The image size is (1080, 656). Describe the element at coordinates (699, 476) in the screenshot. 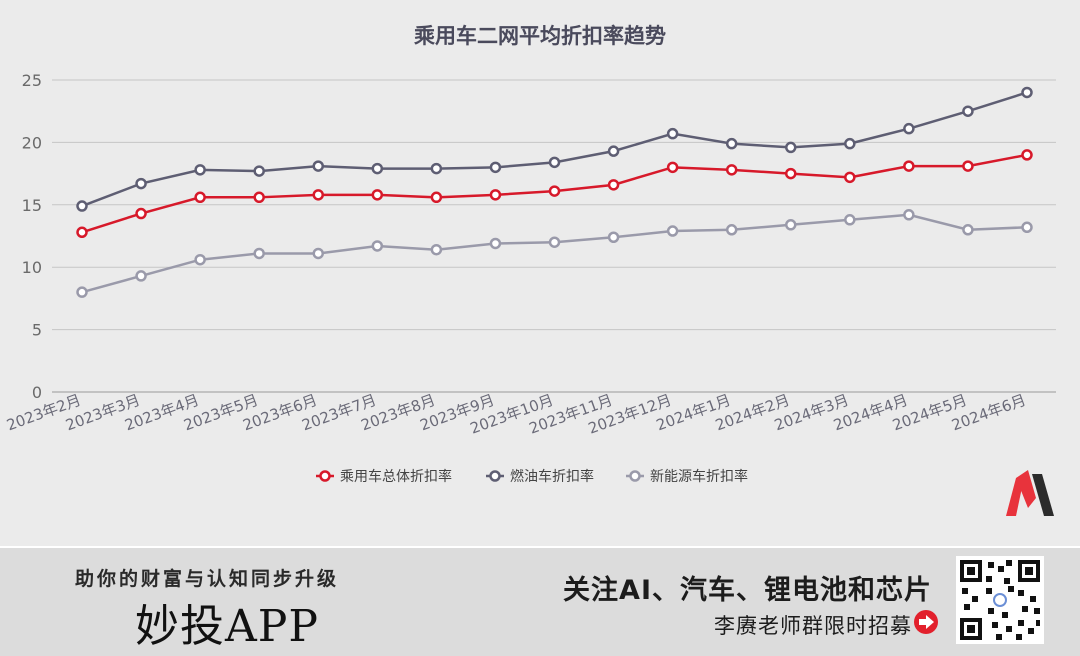

I see `legend-label: 新能源车折扣率` at that location.